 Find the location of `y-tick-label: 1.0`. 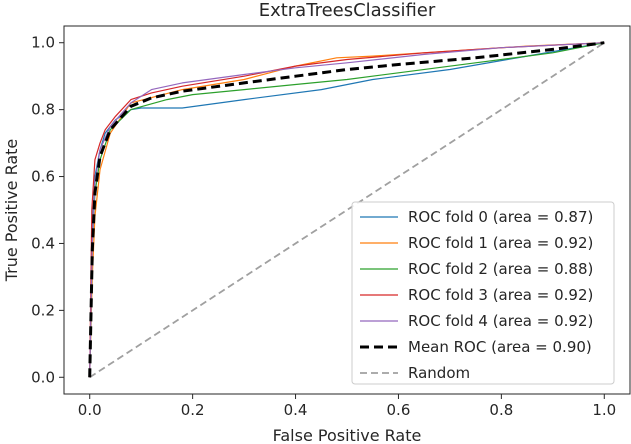

y-tick-label: 1.0 is located at coordinates (43, 43).